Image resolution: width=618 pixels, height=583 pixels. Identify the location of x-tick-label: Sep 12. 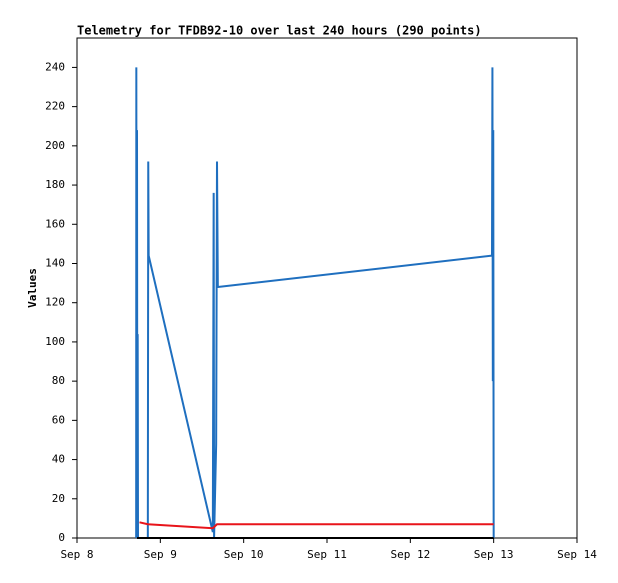
(410, 554).